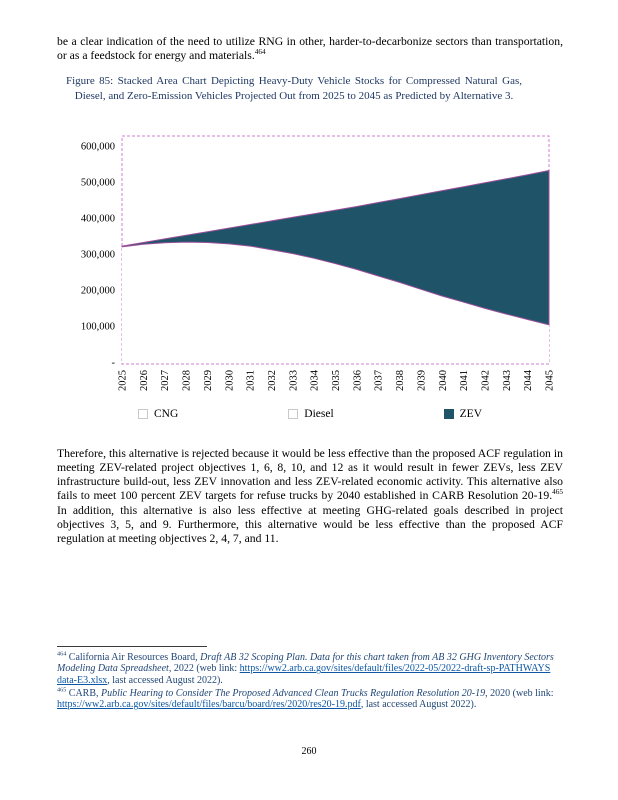  I want to click on y-tick-label: 400,000, so click(98, 219).